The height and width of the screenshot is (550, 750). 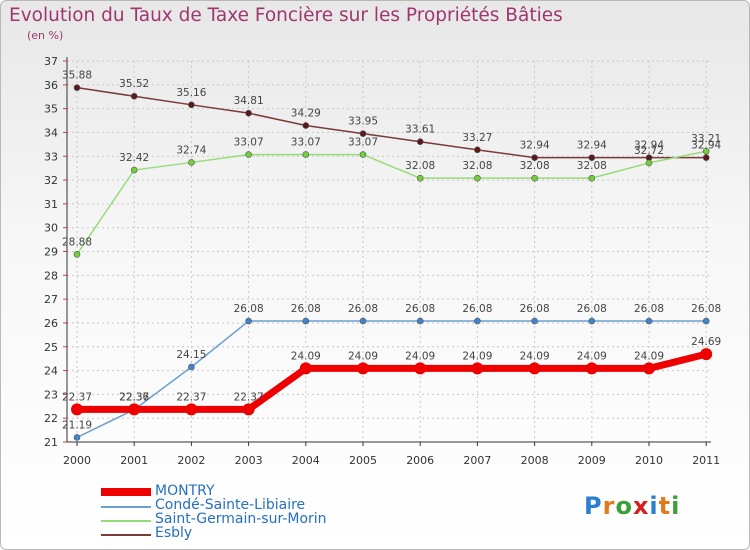 I want to click on data-label: 33.21, so click(x=706, y=139).